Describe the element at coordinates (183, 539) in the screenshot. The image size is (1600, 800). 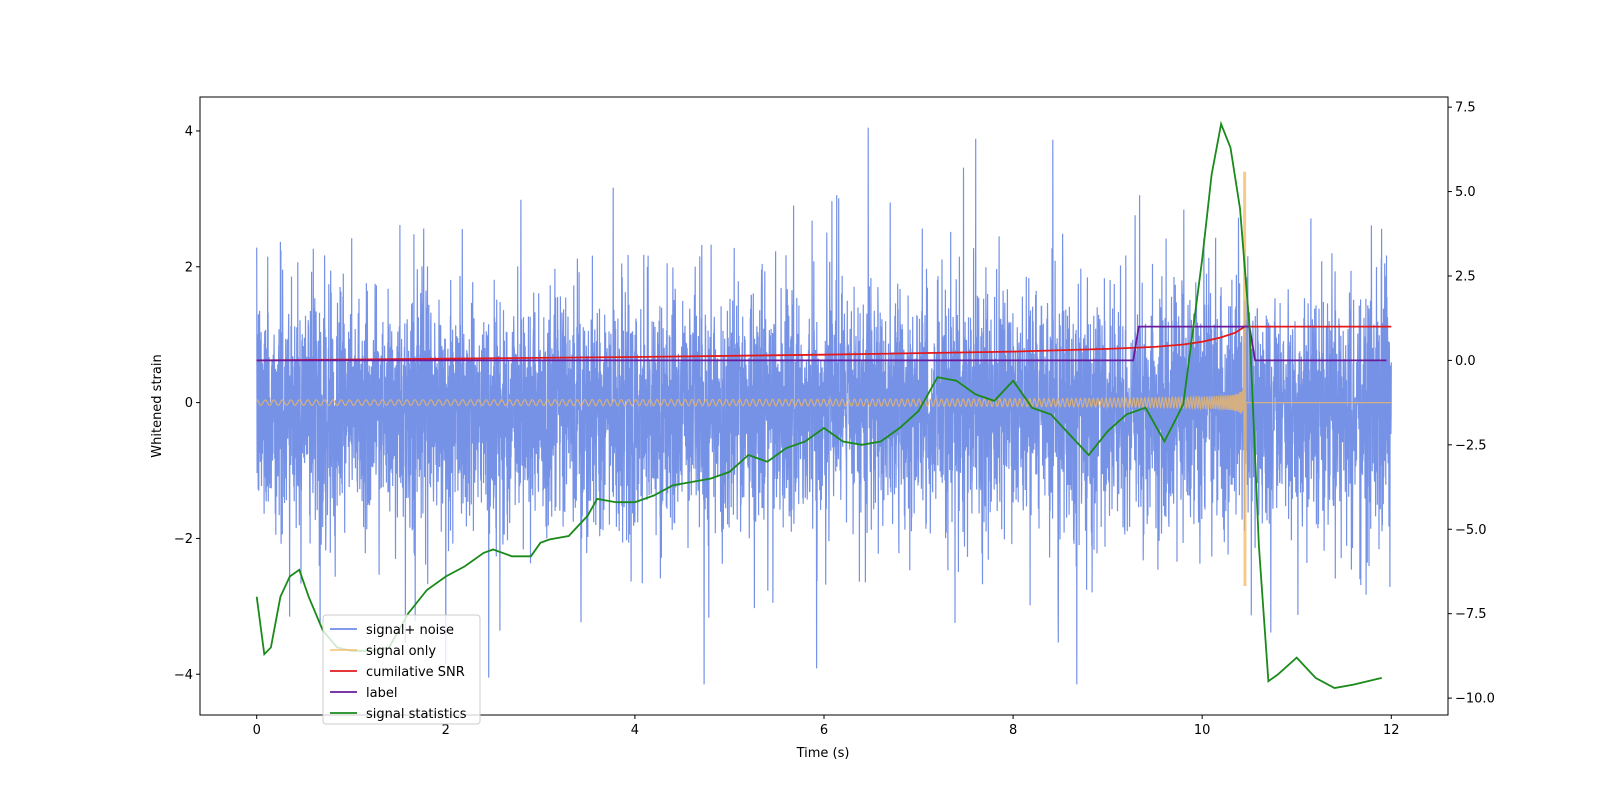
I see `y-tick-label: −2` at that location.